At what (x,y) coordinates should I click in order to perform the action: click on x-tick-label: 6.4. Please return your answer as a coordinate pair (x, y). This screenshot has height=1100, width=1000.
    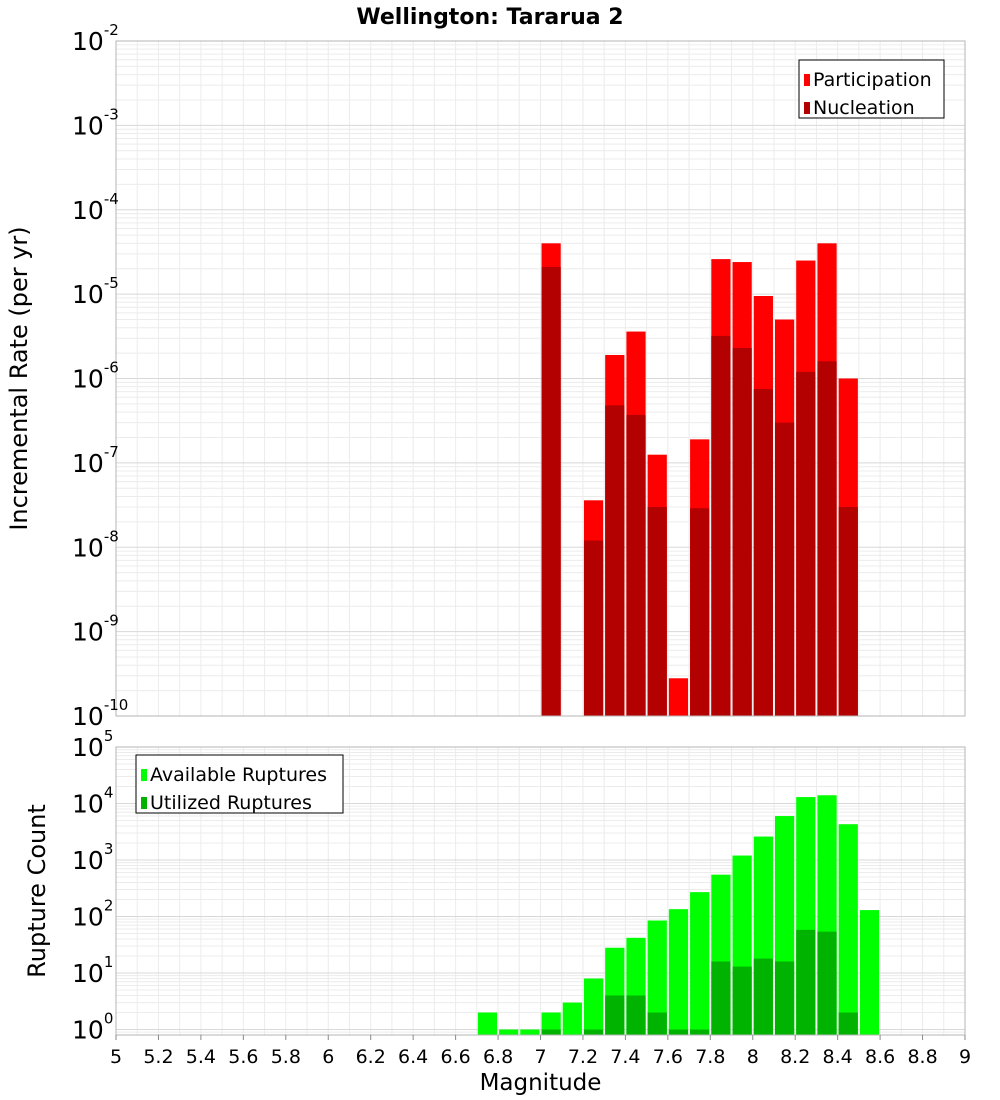
    Looking at the image, I should click on (413, 1057).